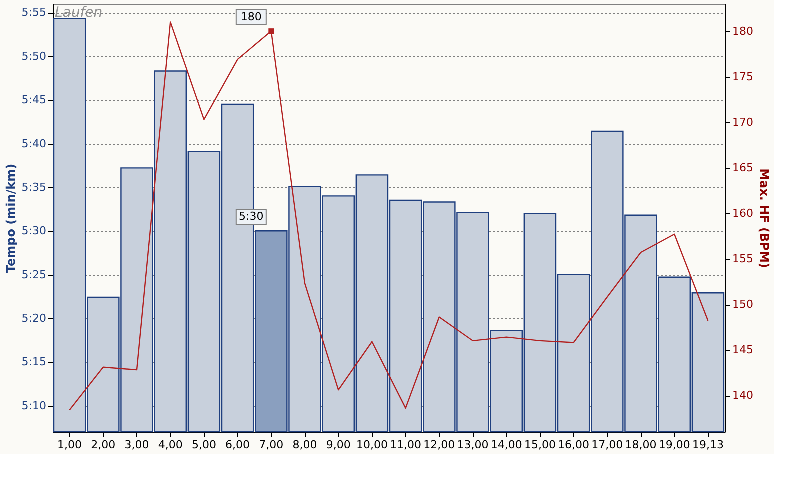 The width and height of the screenshot is (800, 480). What do you see at coordinates (34, 405) in the screenshot?
I see `y-tick-label: 5:10` at bounding box center [34, 405].